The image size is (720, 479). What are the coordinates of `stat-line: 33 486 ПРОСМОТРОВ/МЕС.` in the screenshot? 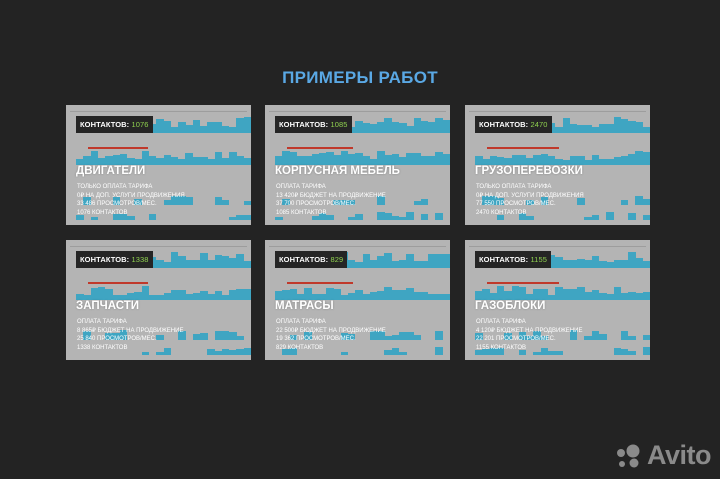 It's located at (117, 204).